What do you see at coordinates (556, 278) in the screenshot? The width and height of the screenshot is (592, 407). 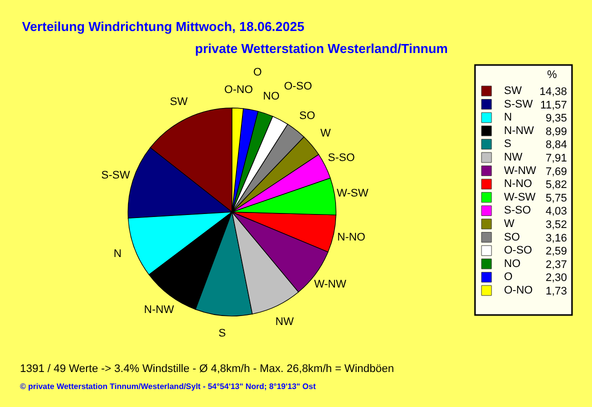 I see `data-label: 2,30` at bounding box center [556, 278].